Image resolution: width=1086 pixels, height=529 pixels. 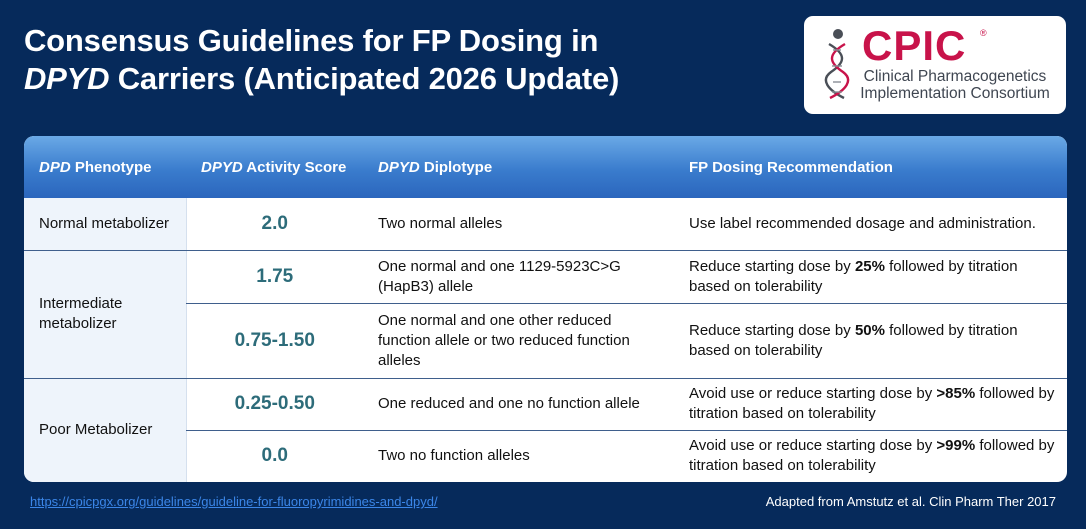 I want to click on phenotype-cell: Intermediate metabolizer, so click(x=105, y=314).